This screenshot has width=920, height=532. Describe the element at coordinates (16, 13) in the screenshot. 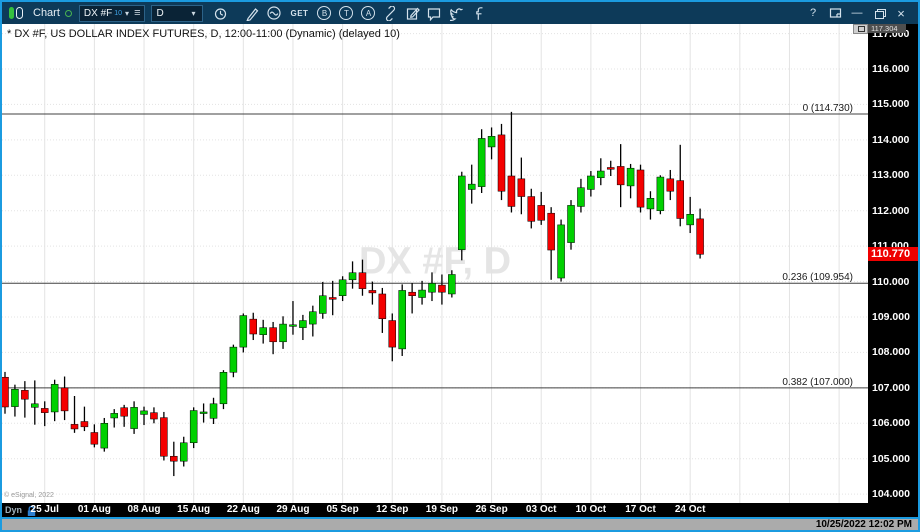

I see `esignal-logo-icon` at that location.